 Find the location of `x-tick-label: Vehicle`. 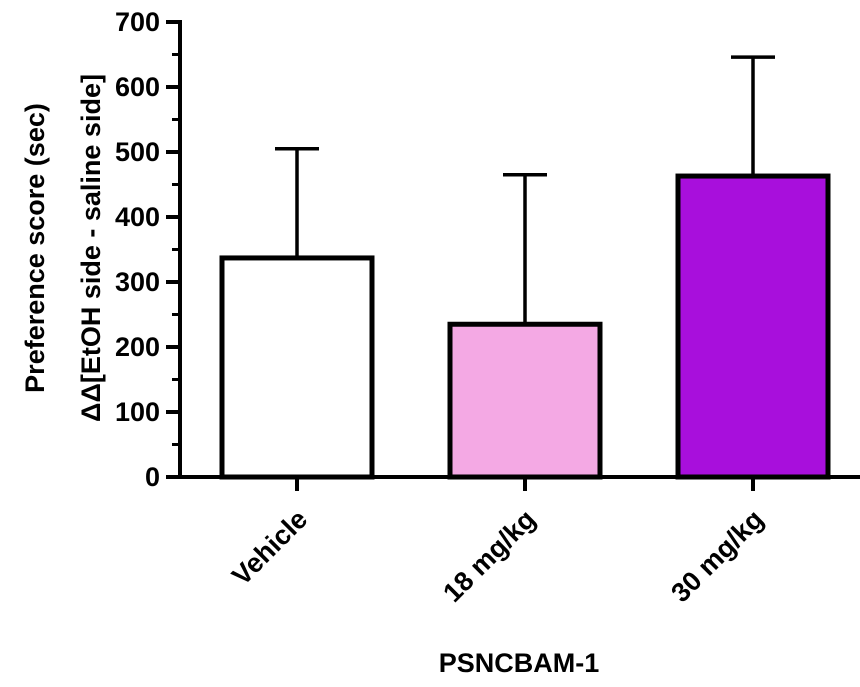

x-tick-label: Vehicle is located at coordinates (269, 547).